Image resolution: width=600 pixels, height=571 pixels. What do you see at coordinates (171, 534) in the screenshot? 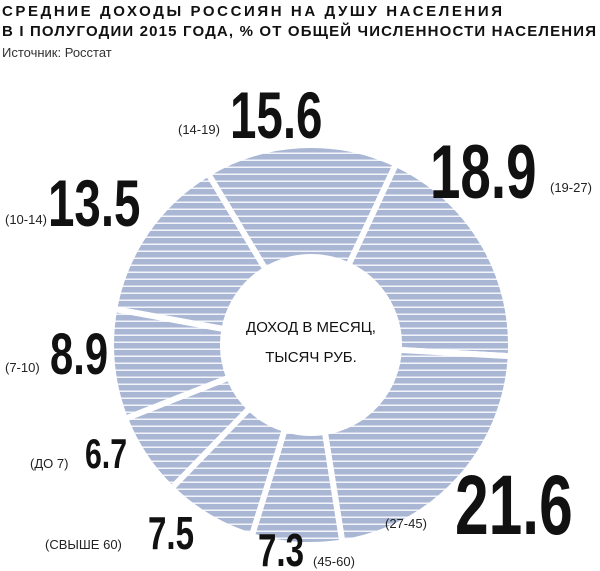
I see `value-label: 7.5` at bounding box center [171, 534].